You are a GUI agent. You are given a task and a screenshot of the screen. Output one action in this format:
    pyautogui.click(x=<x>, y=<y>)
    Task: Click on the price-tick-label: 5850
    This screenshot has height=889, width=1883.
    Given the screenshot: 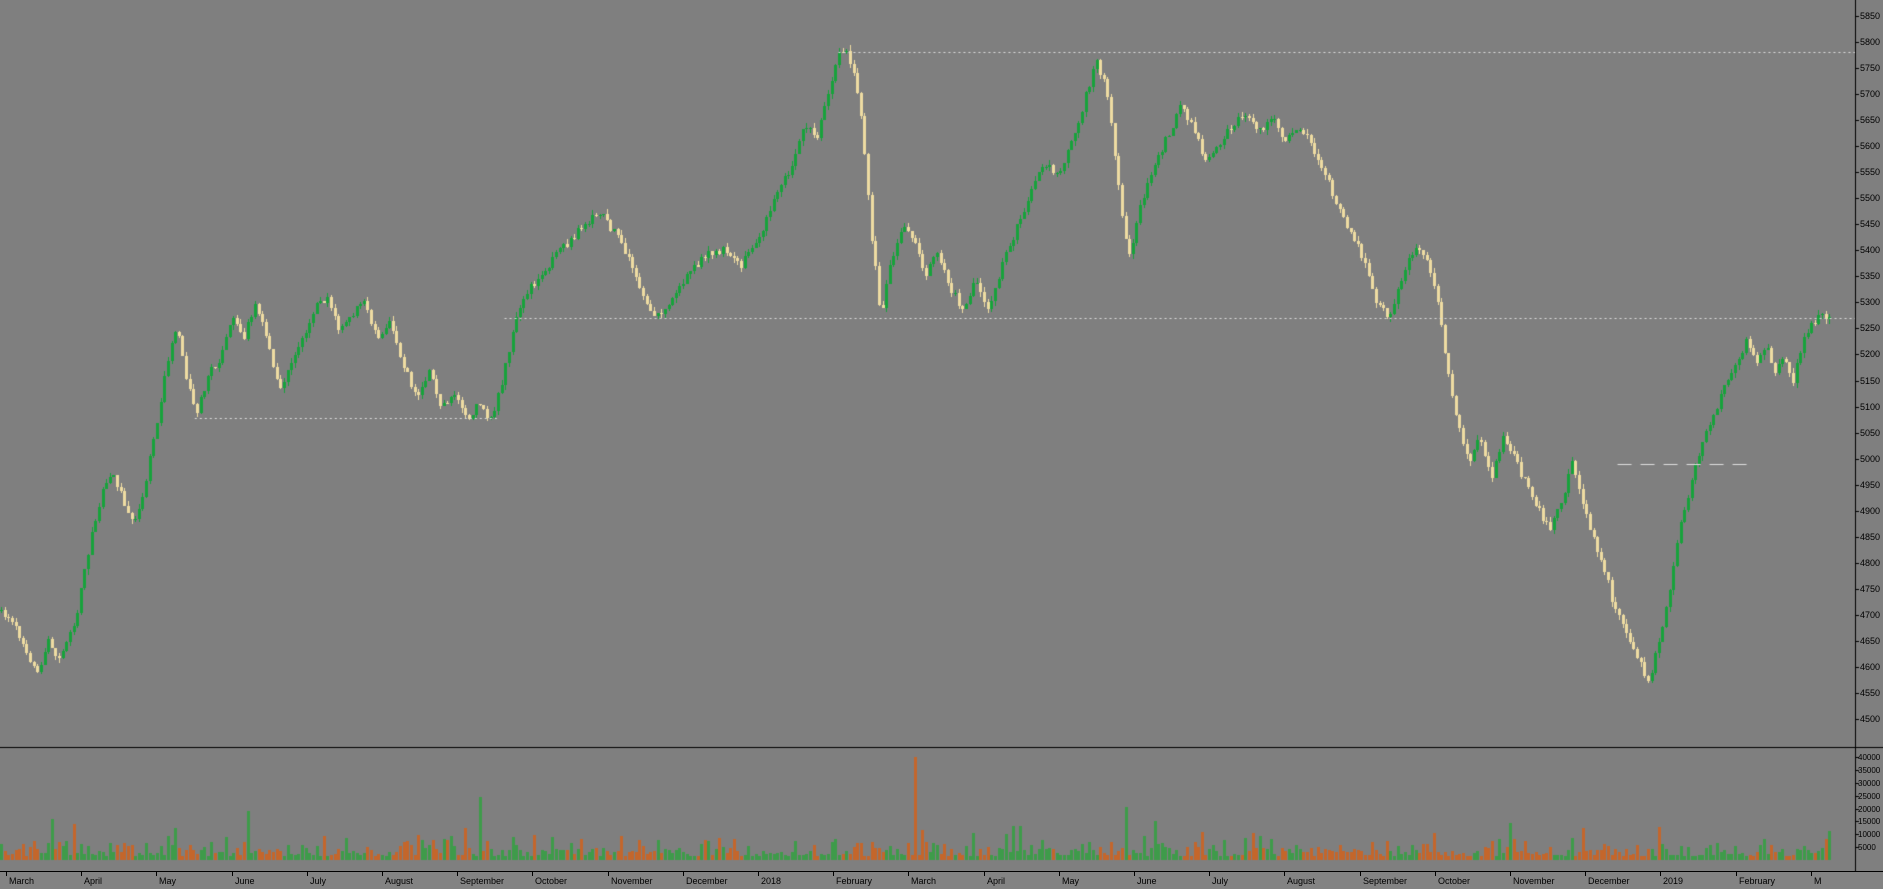 What is the action you would take?
    pyautogui.click(x=1870, y=15)
    